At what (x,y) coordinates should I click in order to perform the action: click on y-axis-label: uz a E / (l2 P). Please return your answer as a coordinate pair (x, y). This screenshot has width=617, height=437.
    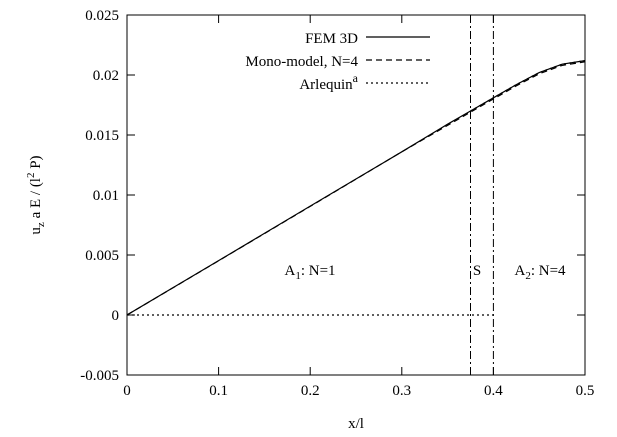
    Looking at the image, I should click on (36, 194).